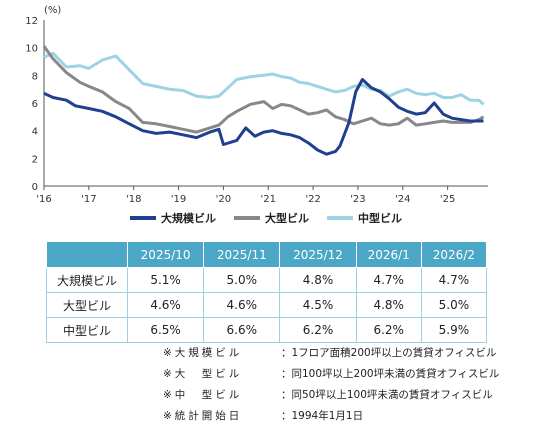 This screenshot has width=536, height=436. I want to click on table-cell: 4.5%, so click(318, 305).